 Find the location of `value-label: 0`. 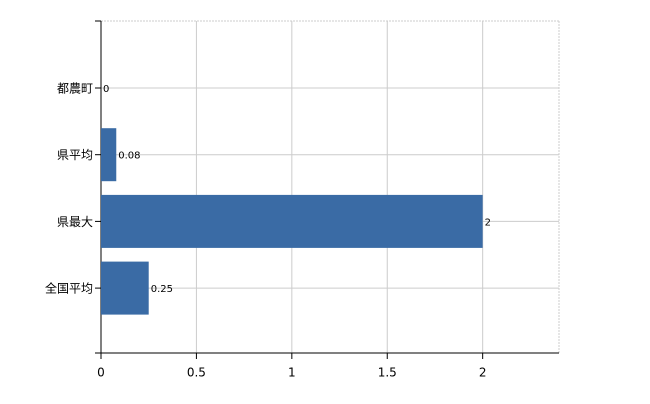

value-label: 0 is located at coordinates (106, 89).